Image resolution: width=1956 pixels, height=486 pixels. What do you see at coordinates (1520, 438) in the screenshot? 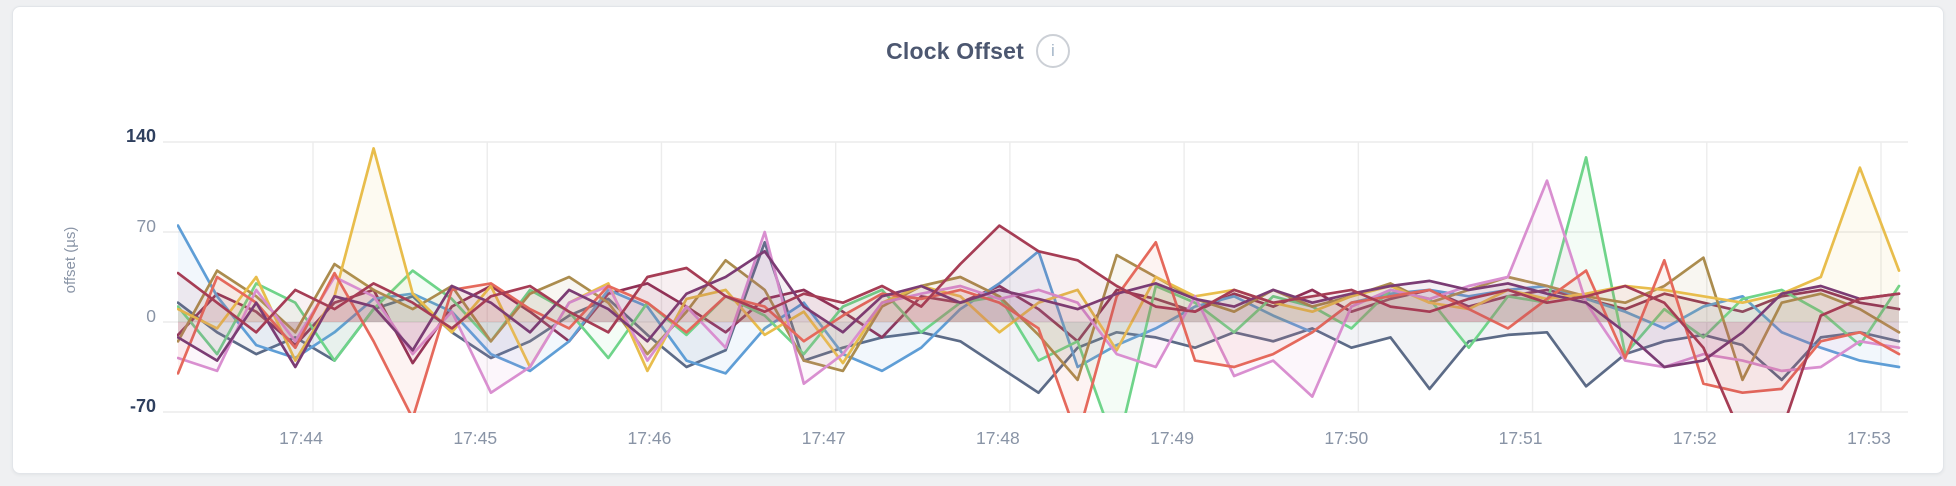
I see `x-tick-label: 17:51` at bounding box center [1520, 438].